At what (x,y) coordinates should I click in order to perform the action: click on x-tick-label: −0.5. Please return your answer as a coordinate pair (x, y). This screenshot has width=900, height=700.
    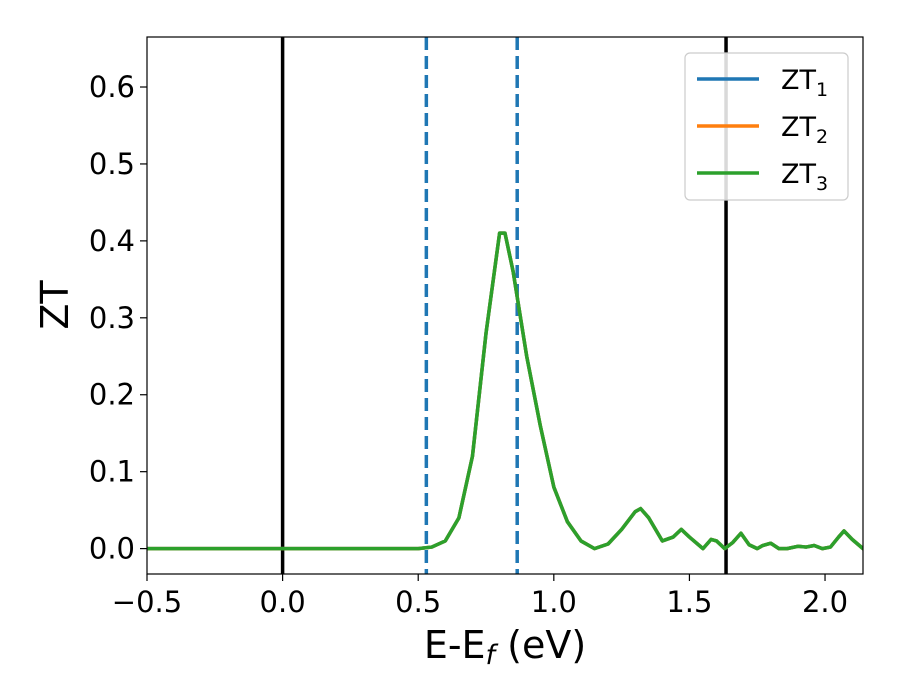
    Looking at the image, I should click on (147, 602).